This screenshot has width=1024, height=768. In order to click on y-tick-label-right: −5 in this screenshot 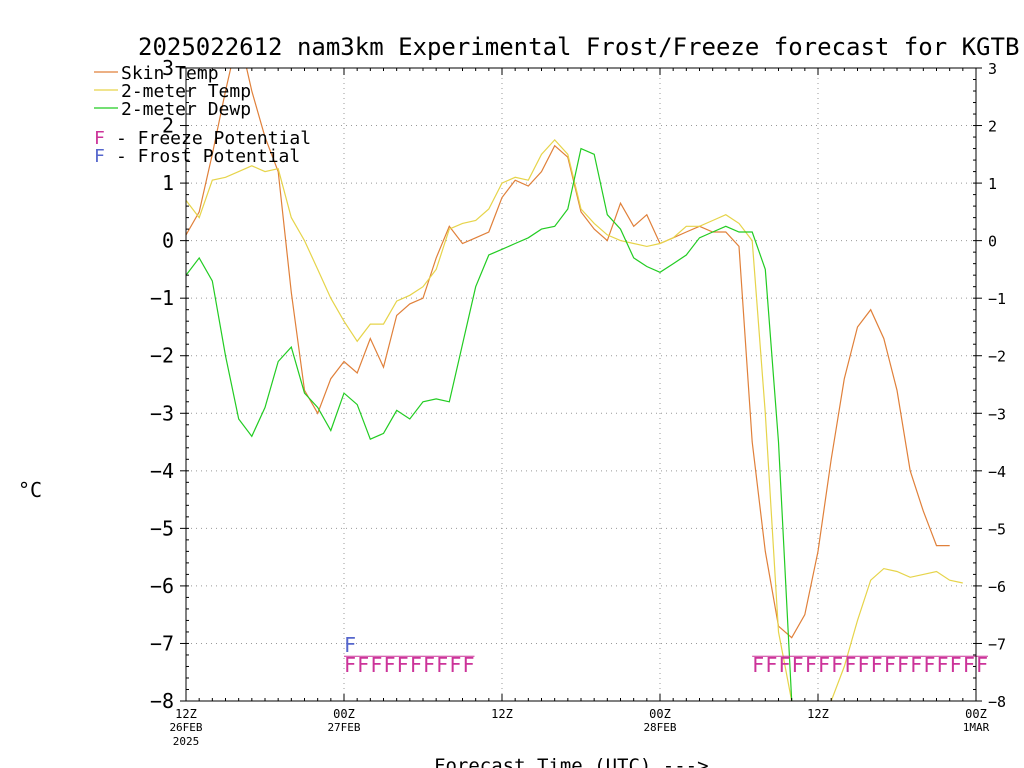, I will do `click(997, 529)`.